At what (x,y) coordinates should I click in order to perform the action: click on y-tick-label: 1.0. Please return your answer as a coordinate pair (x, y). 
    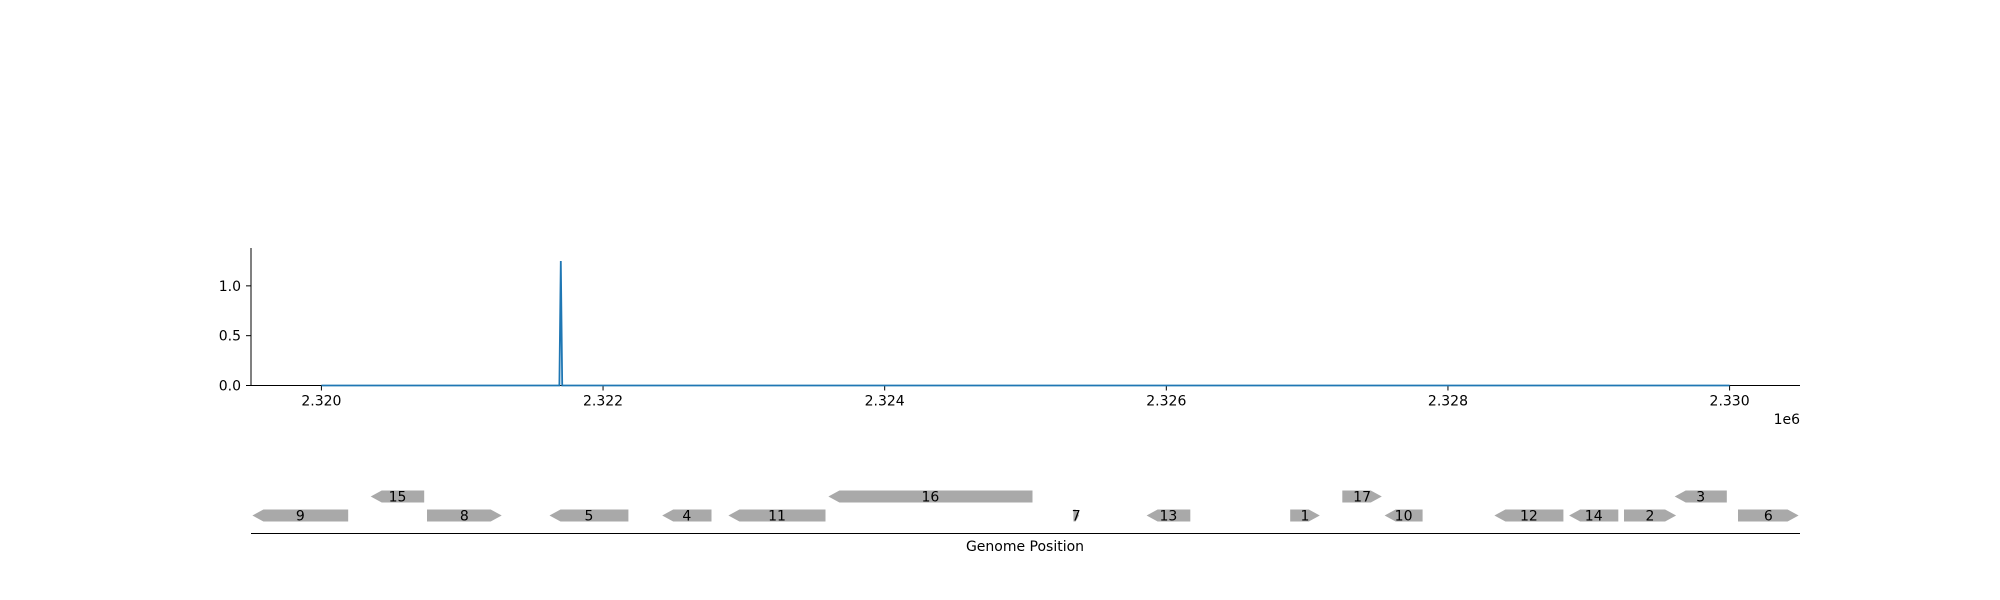
    Looking at the image, I should click on (230, 287).